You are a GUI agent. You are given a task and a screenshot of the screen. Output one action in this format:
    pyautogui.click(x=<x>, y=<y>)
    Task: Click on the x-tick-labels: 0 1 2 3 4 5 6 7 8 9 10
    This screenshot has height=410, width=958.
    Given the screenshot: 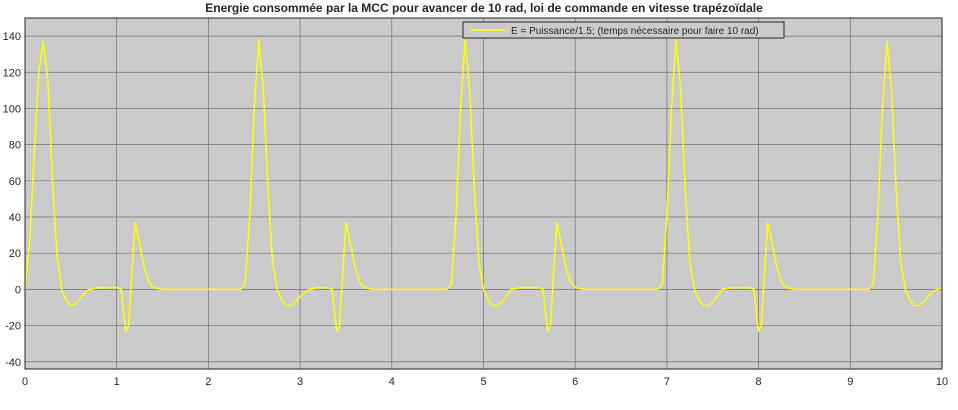 What is the action you would take?
    pyautogui.click(x=485, y=382)
    